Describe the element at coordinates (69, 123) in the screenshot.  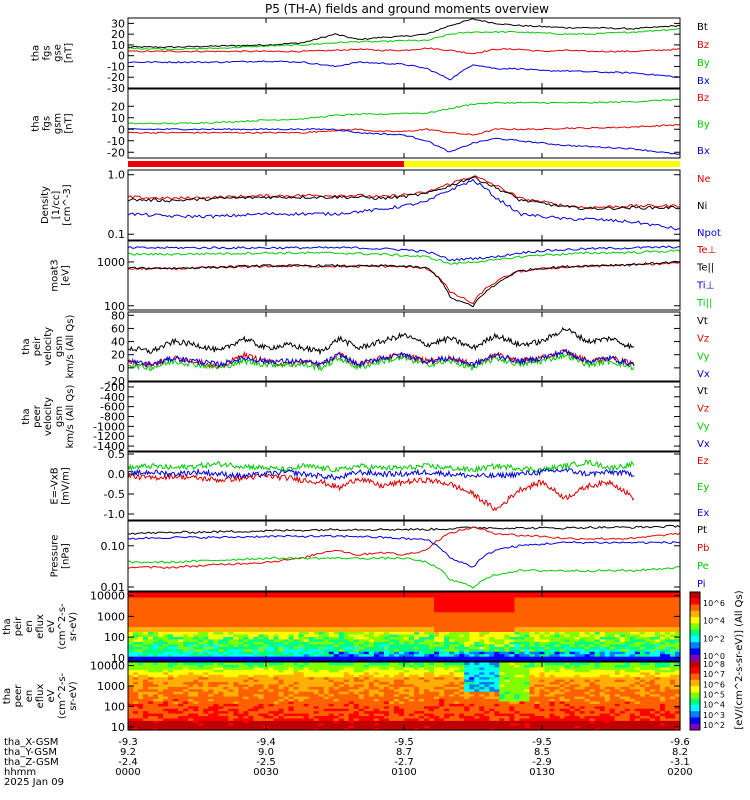
I see `y-axis-label-line: [nT]` at that location.